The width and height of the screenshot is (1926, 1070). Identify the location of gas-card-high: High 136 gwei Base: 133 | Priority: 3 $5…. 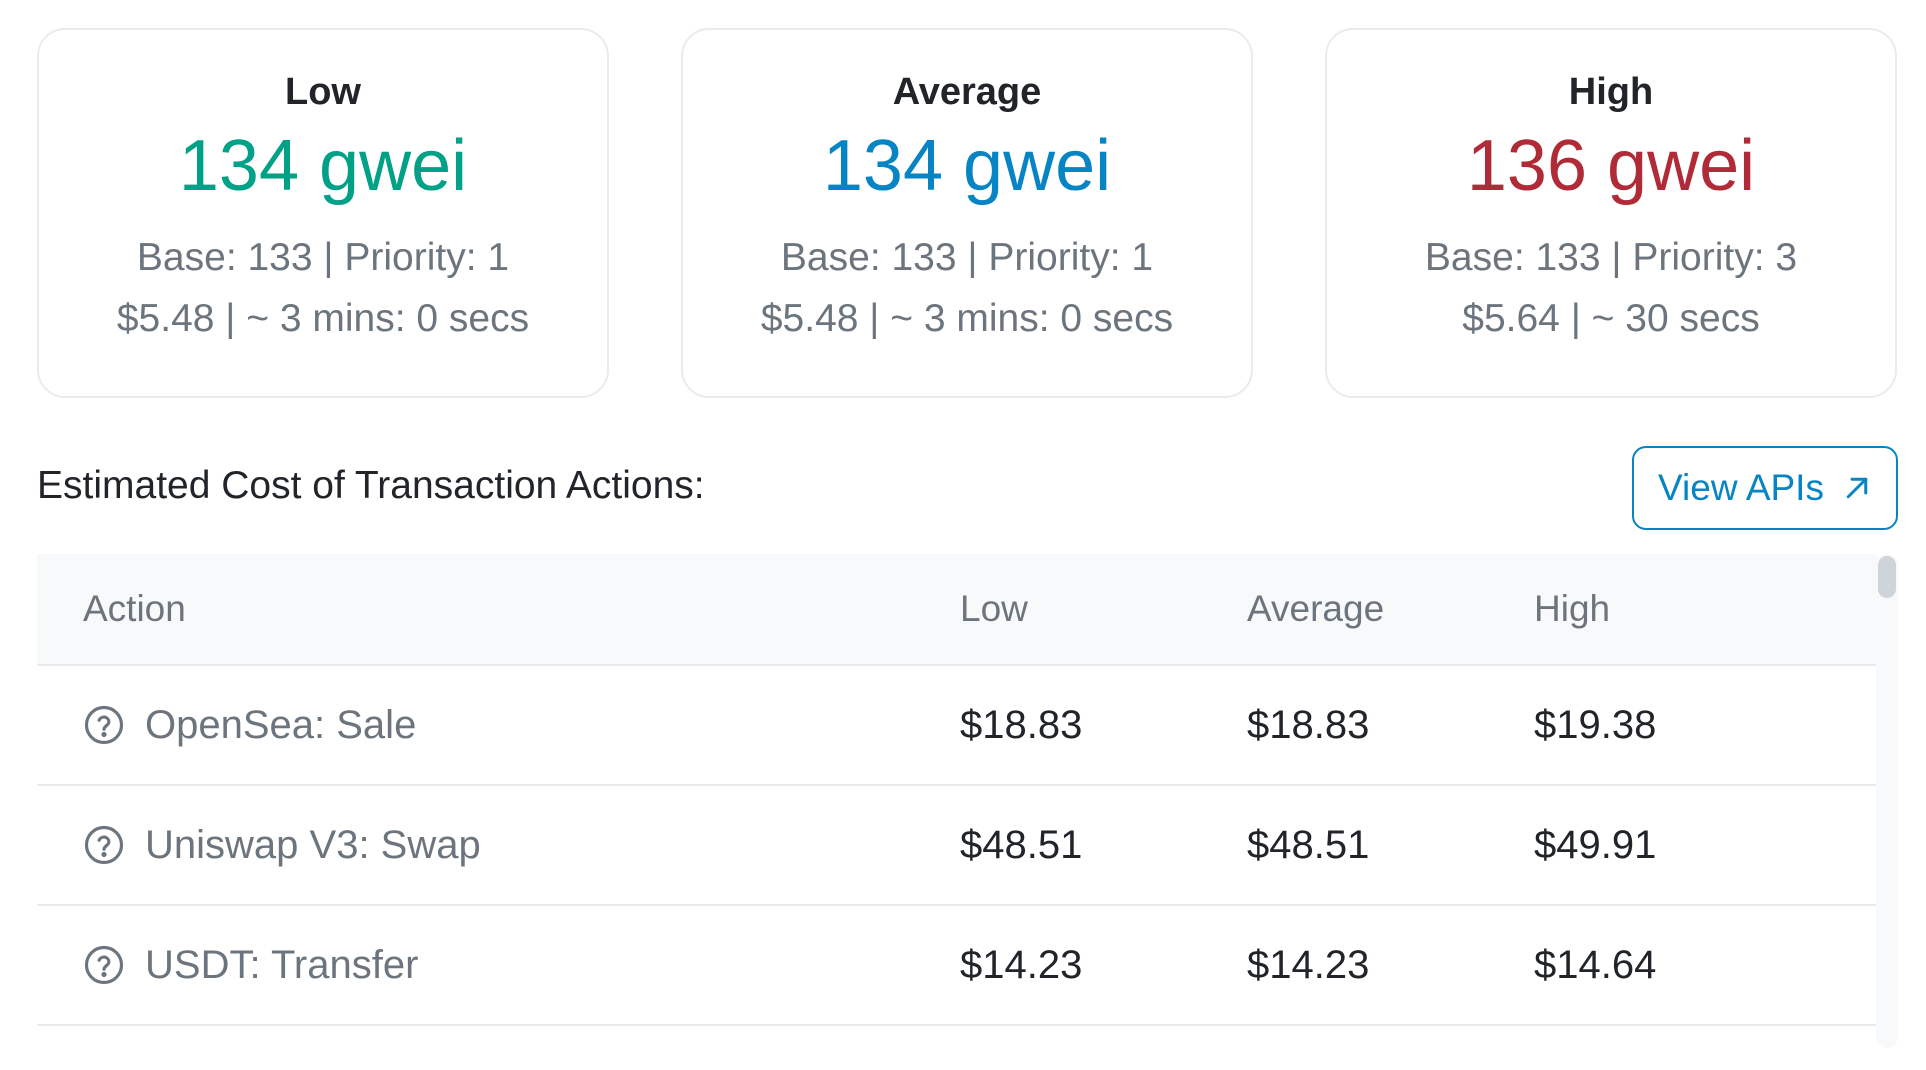
(1611, 213).